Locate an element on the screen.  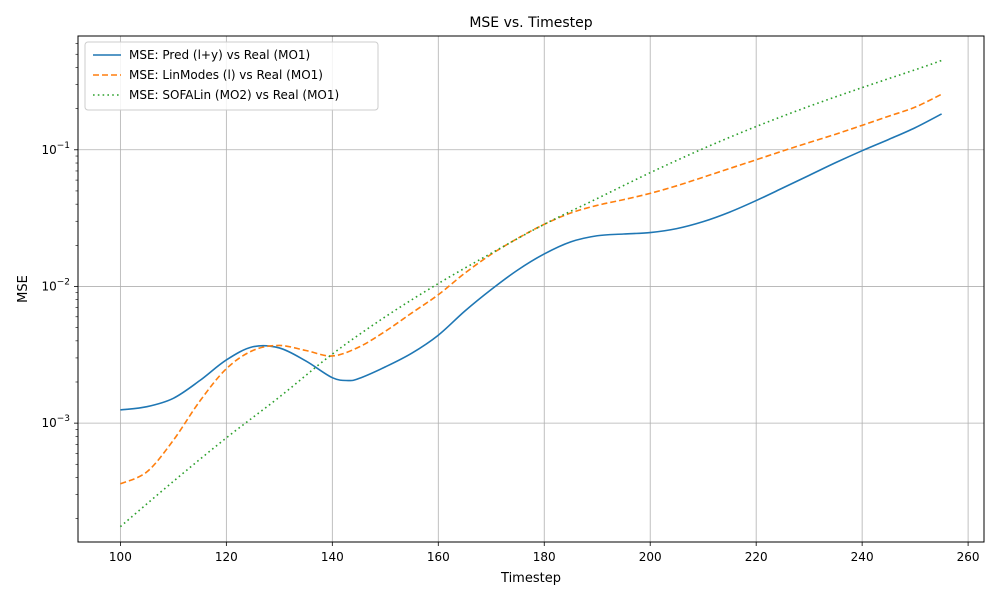
legend-box is located at coordinates (231, 76).